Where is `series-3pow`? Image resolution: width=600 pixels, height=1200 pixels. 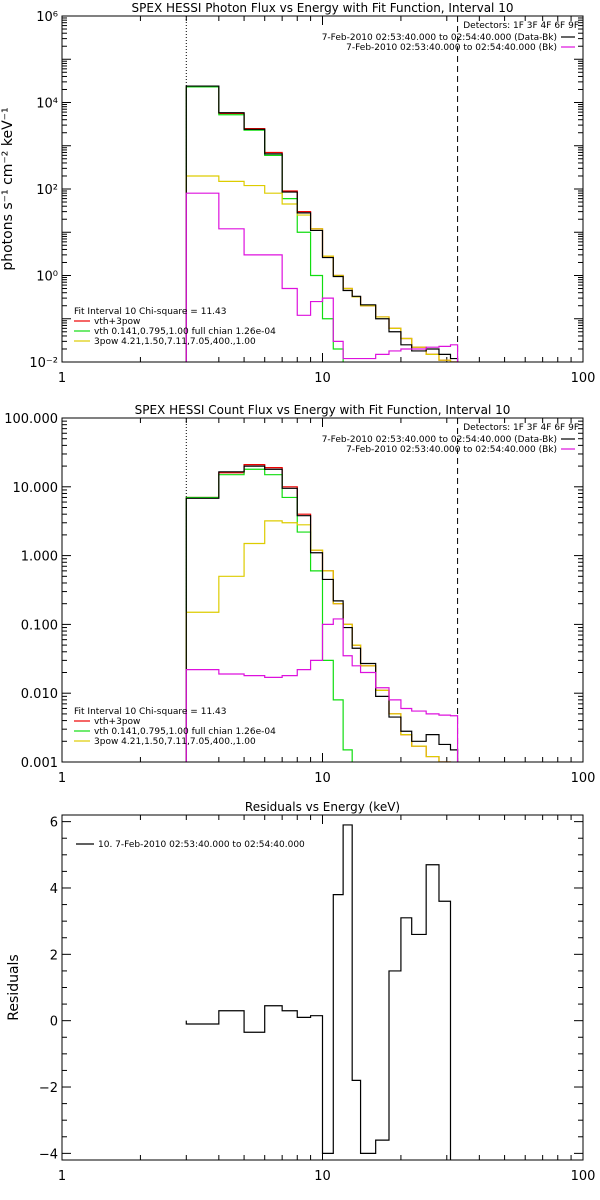
series-3pow is located at coordinates (318, 641).